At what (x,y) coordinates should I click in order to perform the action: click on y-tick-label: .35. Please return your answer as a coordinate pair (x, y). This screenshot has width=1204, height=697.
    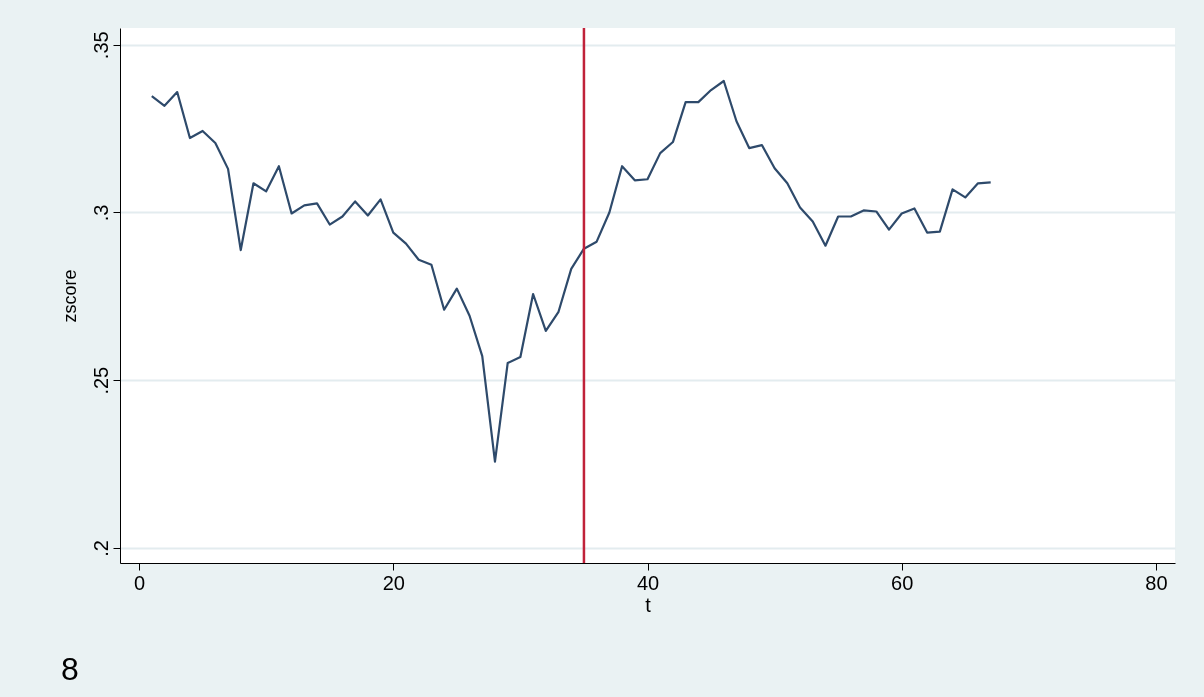
    Looking at the image, I should click on (100, 45).